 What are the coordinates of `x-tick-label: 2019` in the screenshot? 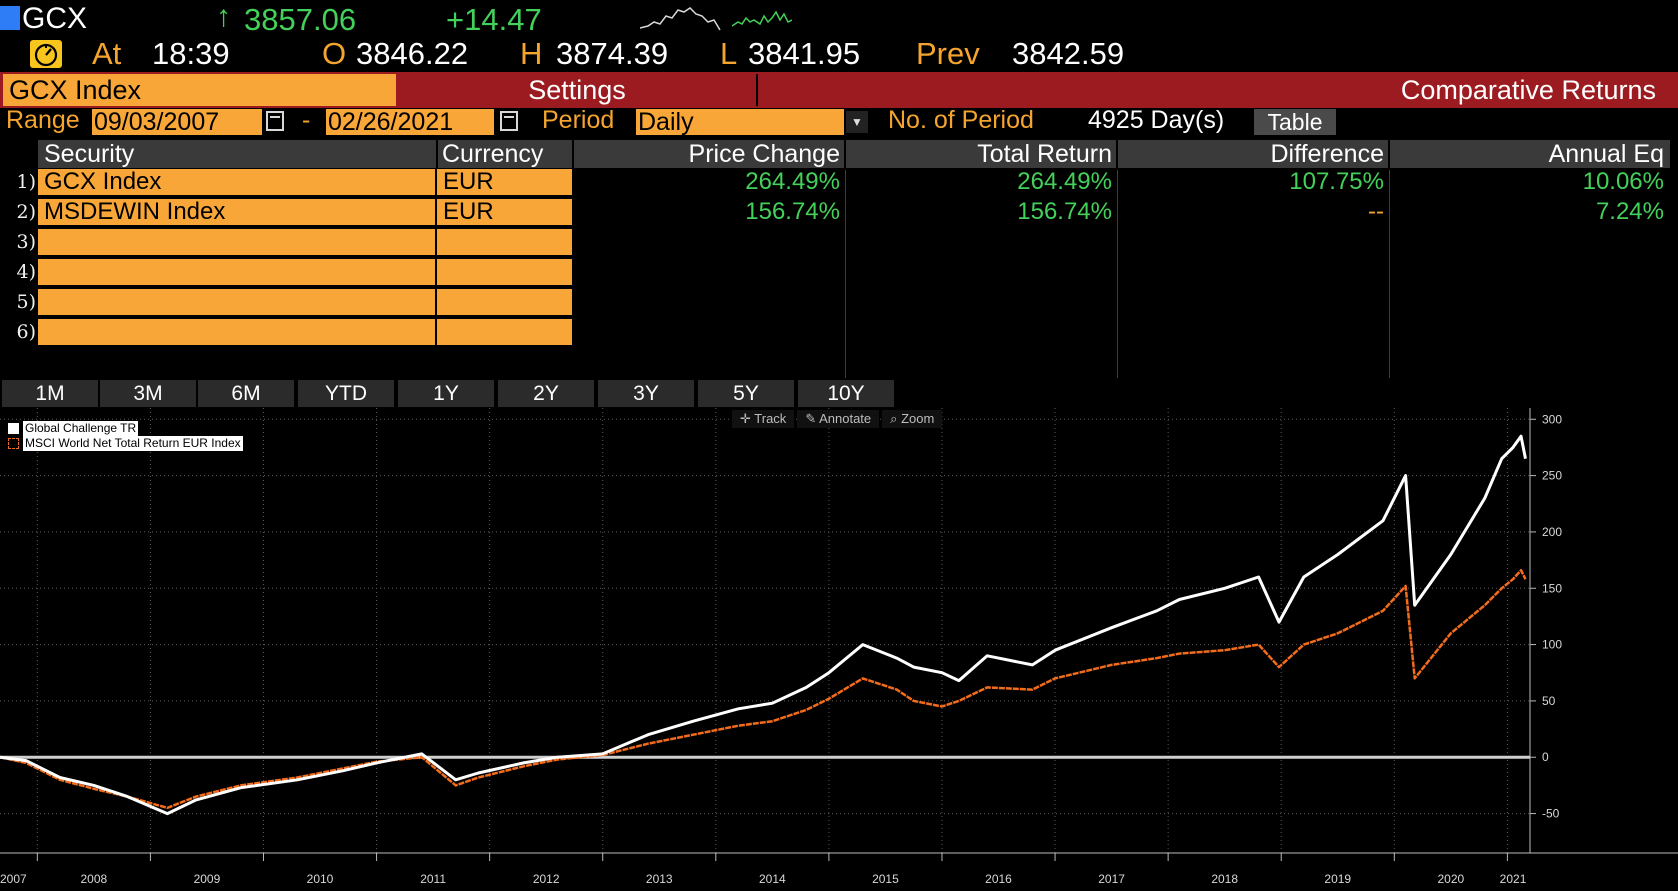 It's located at (1337, 879).